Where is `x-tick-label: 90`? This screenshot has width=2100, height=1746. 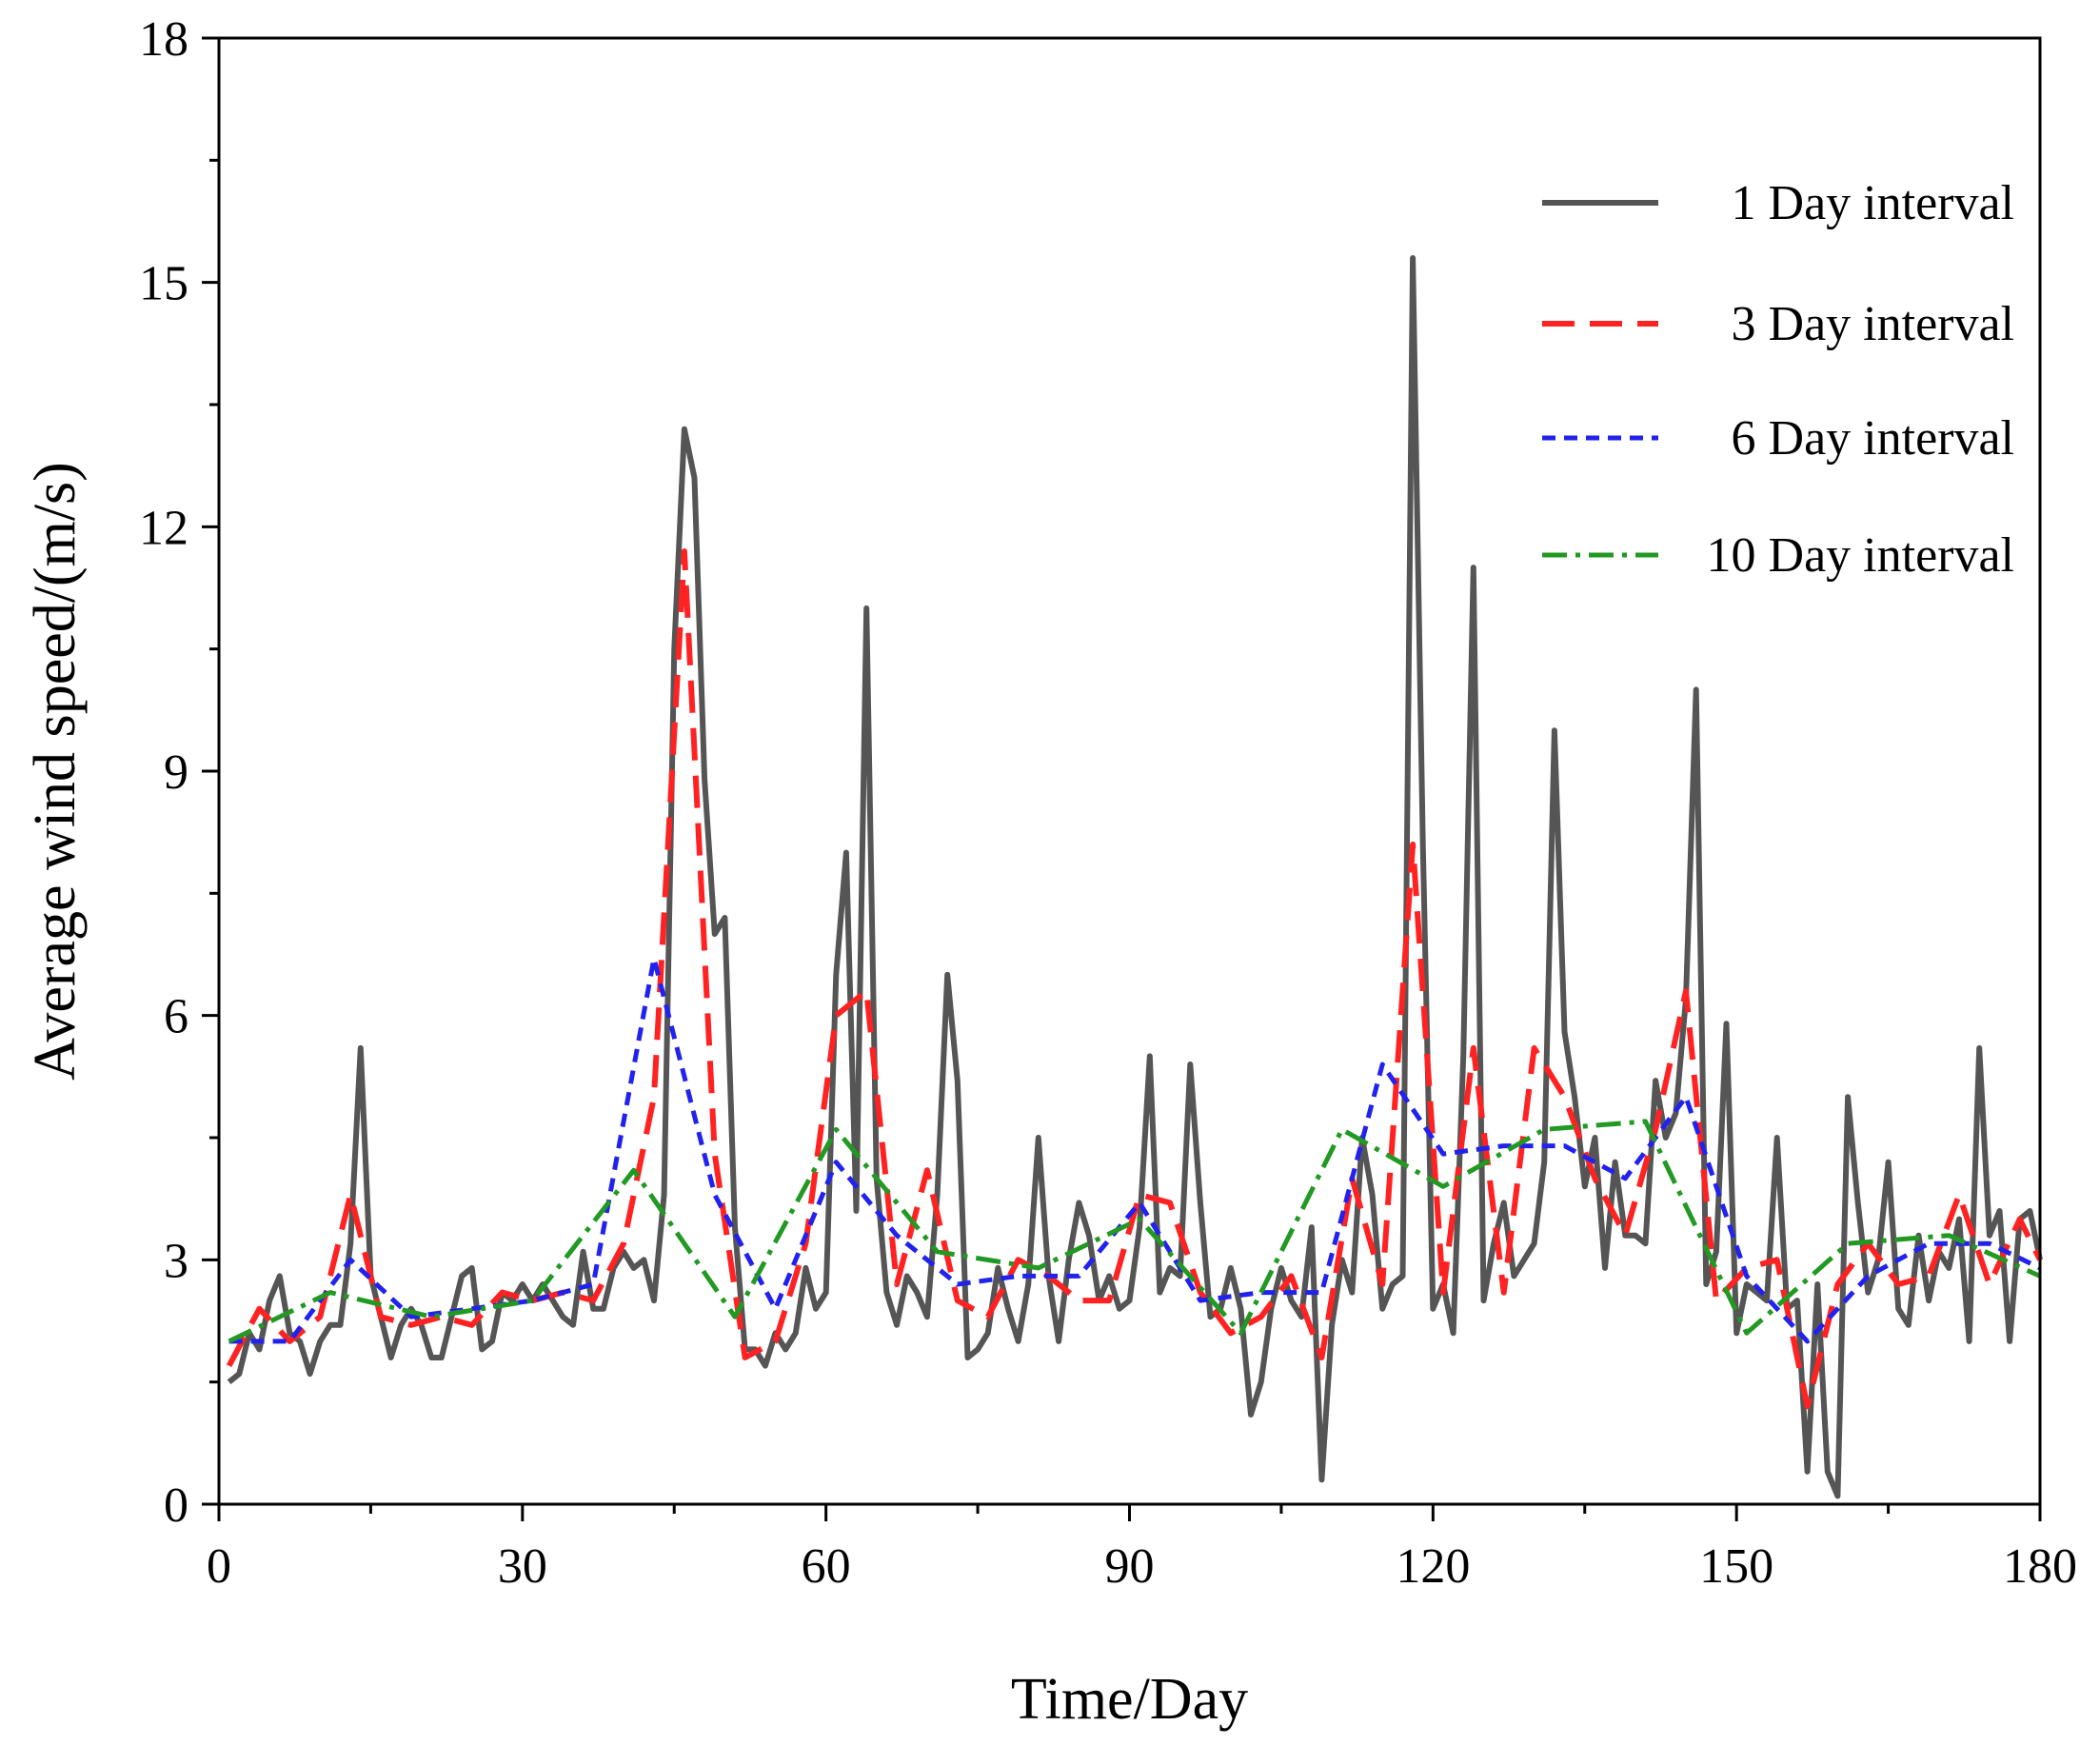 x-tick-label: 90 is located at coordinates (1130, 1566).